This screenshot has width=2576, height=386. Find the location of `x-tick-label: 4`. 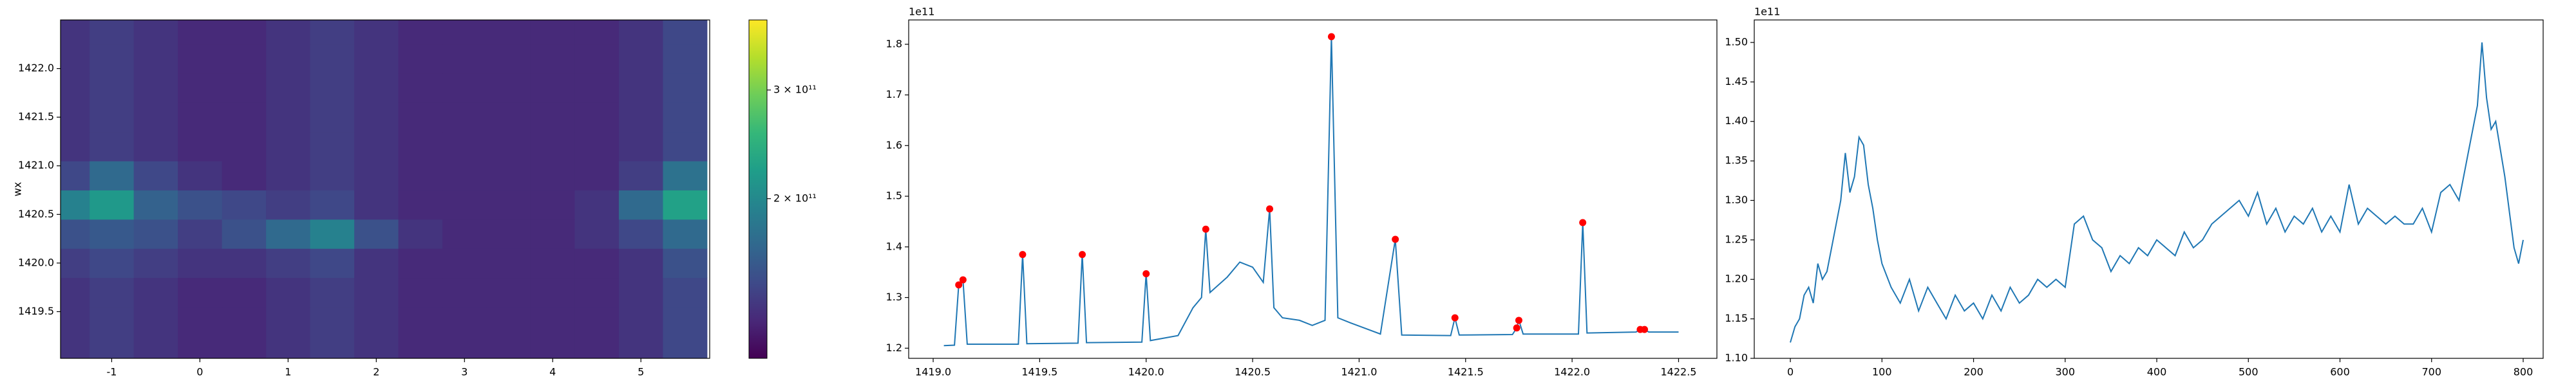

x-tick-label: 4 is located at coordinates (553, 372).